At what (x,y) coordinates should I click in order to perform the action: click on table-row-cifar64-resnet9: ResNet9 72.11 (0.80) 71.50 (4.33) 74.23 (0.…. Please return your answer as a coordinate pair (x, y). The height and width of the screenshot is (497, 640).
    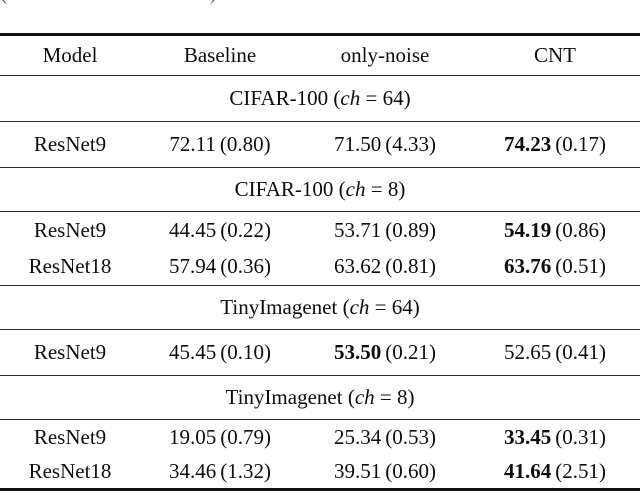
    Looking at the image, I should click on (320, 144).